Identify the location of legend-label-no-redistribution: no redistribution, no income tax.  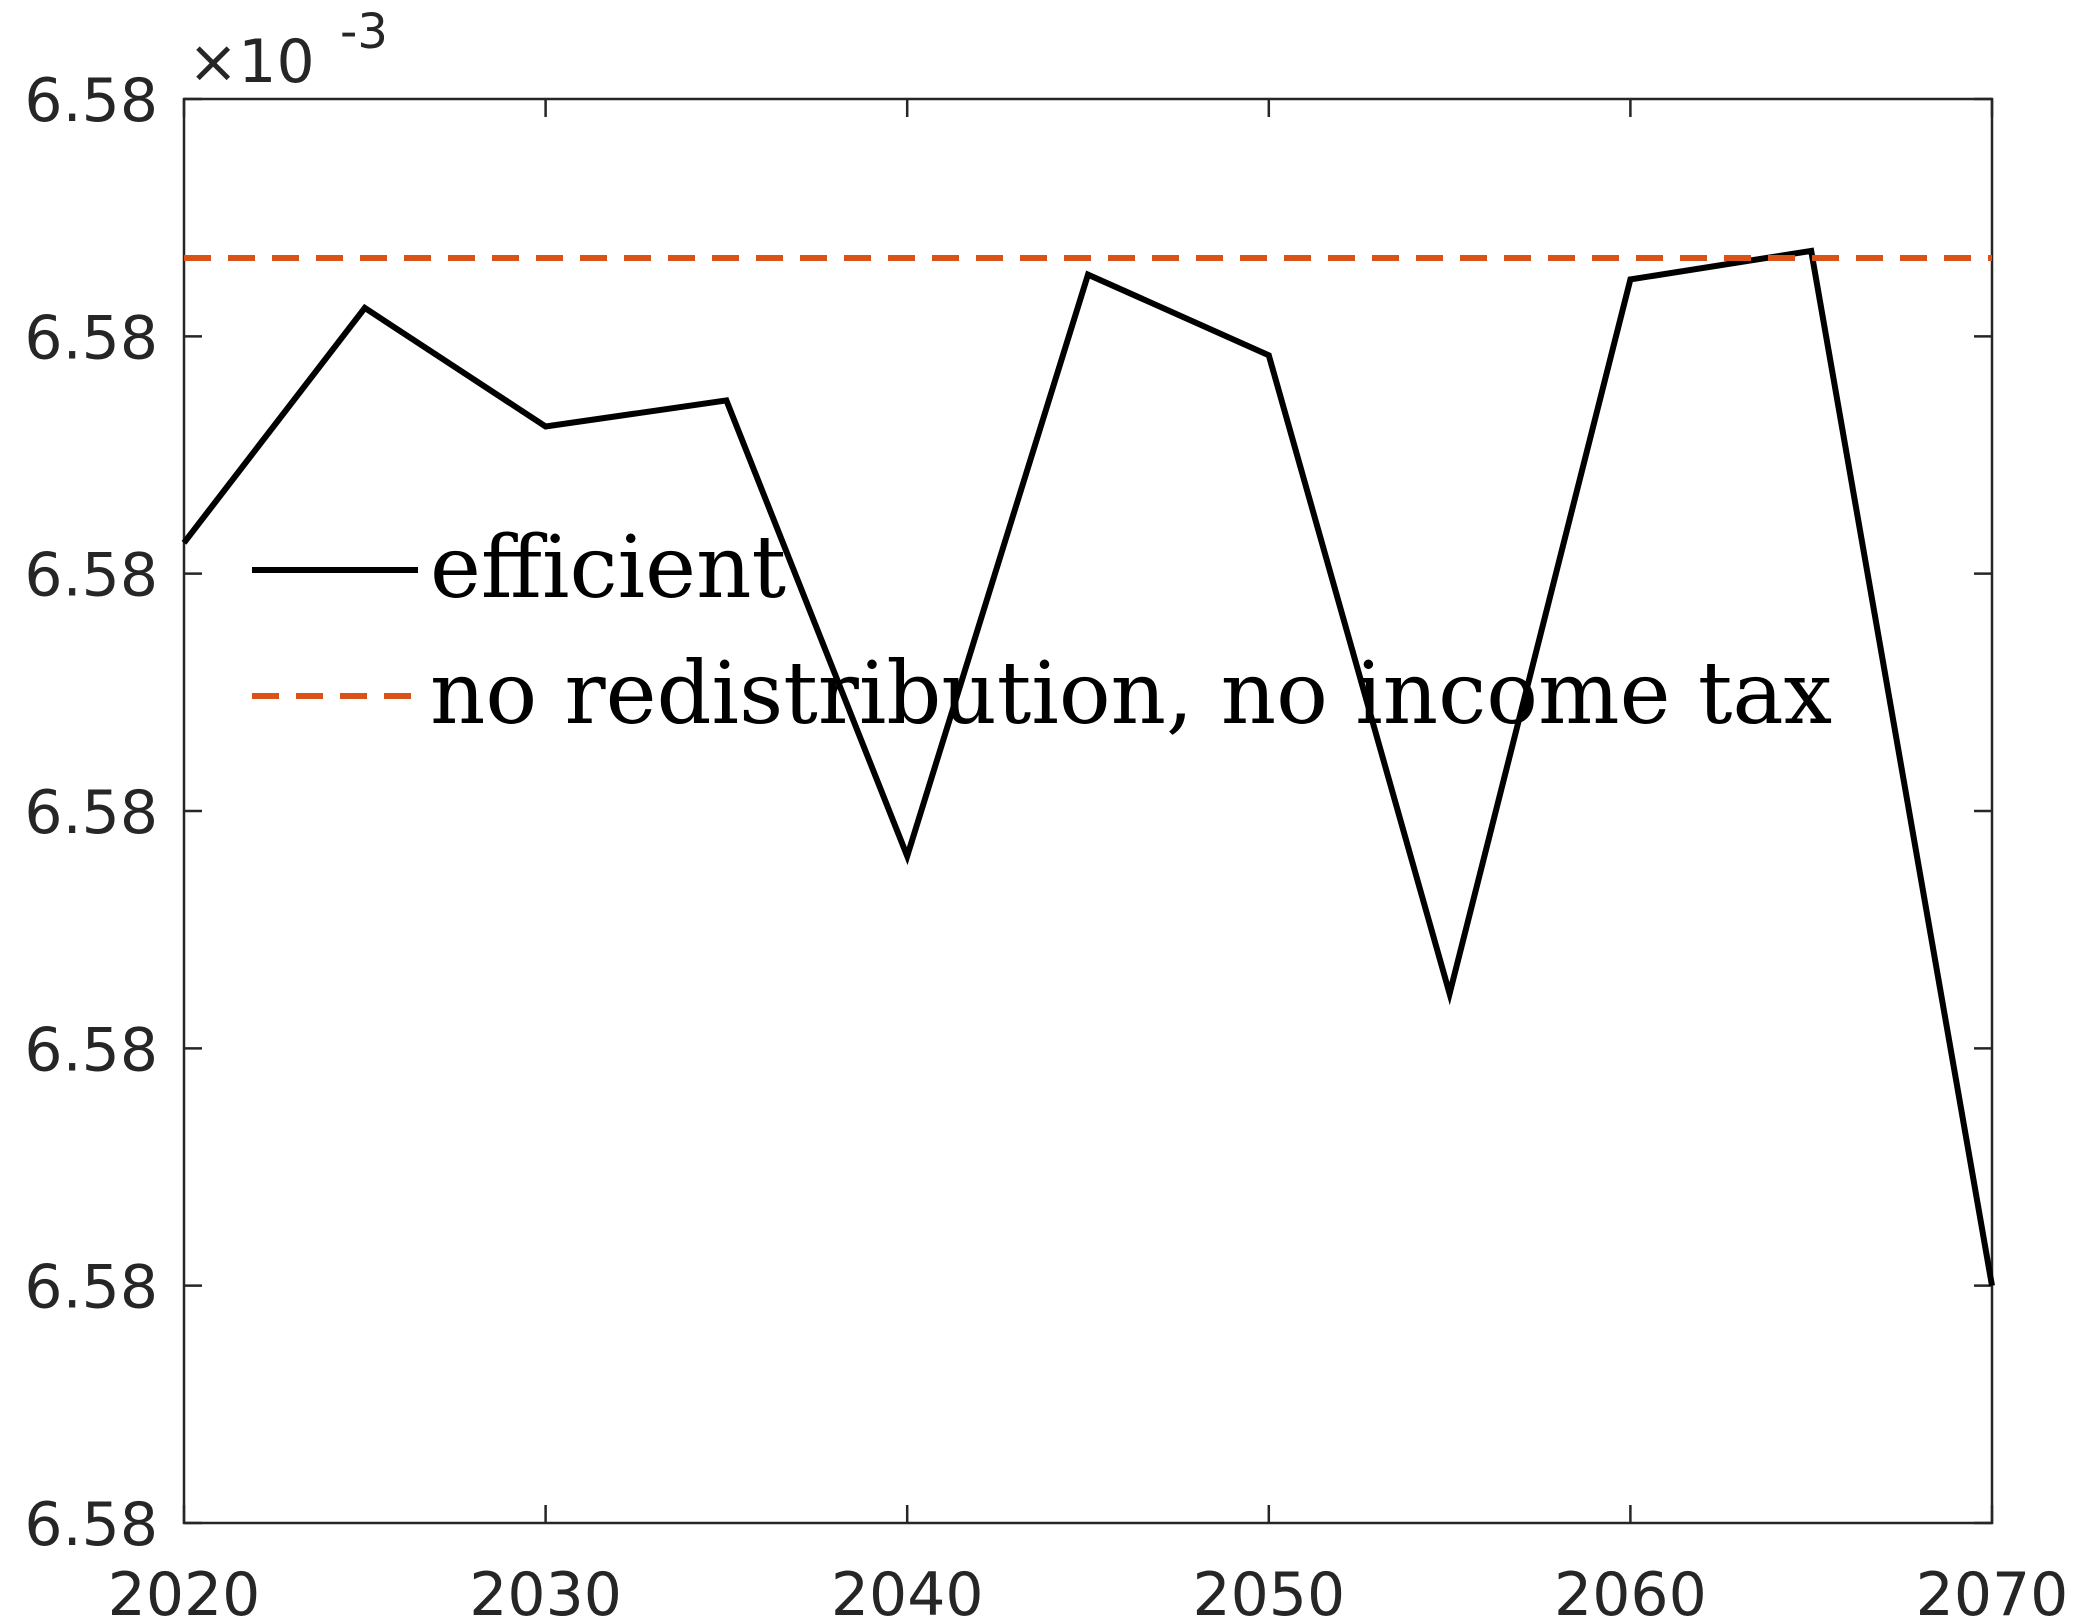
(1131, 694).